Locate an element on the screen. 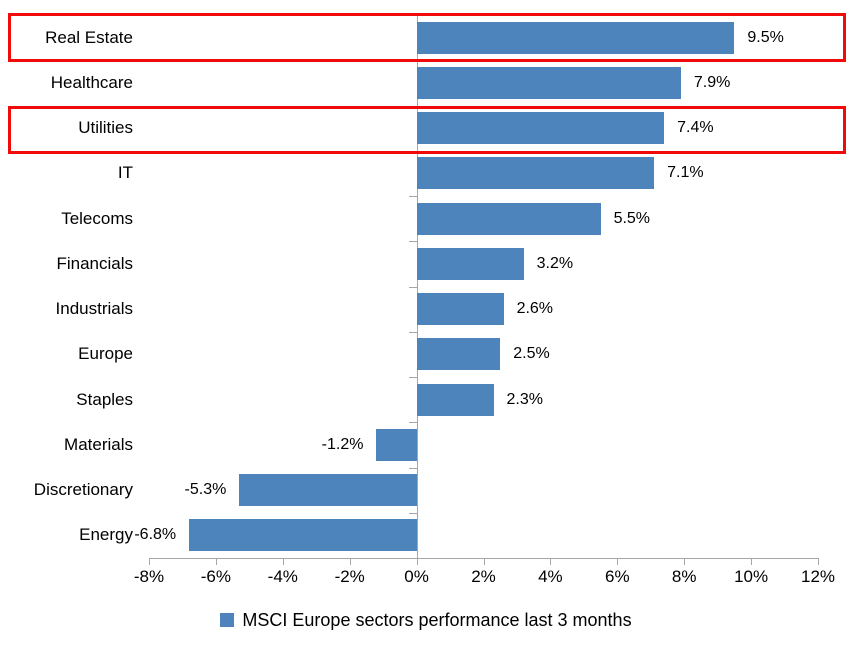  bar-value-label-europe: 2.5% is located at coordinates (531, 354).